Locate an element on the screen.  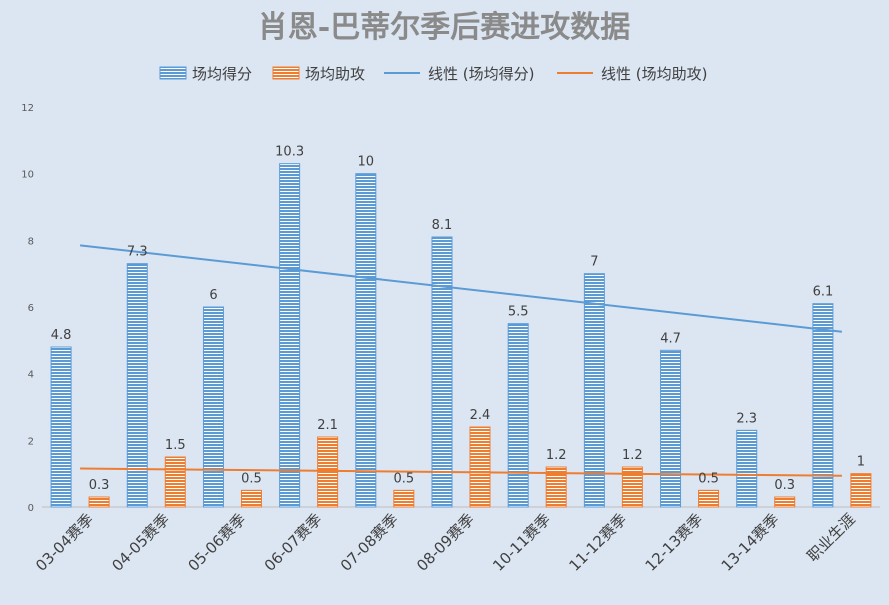
legend-item-assists: 场均助攻 is located at coordinates (318, 74).